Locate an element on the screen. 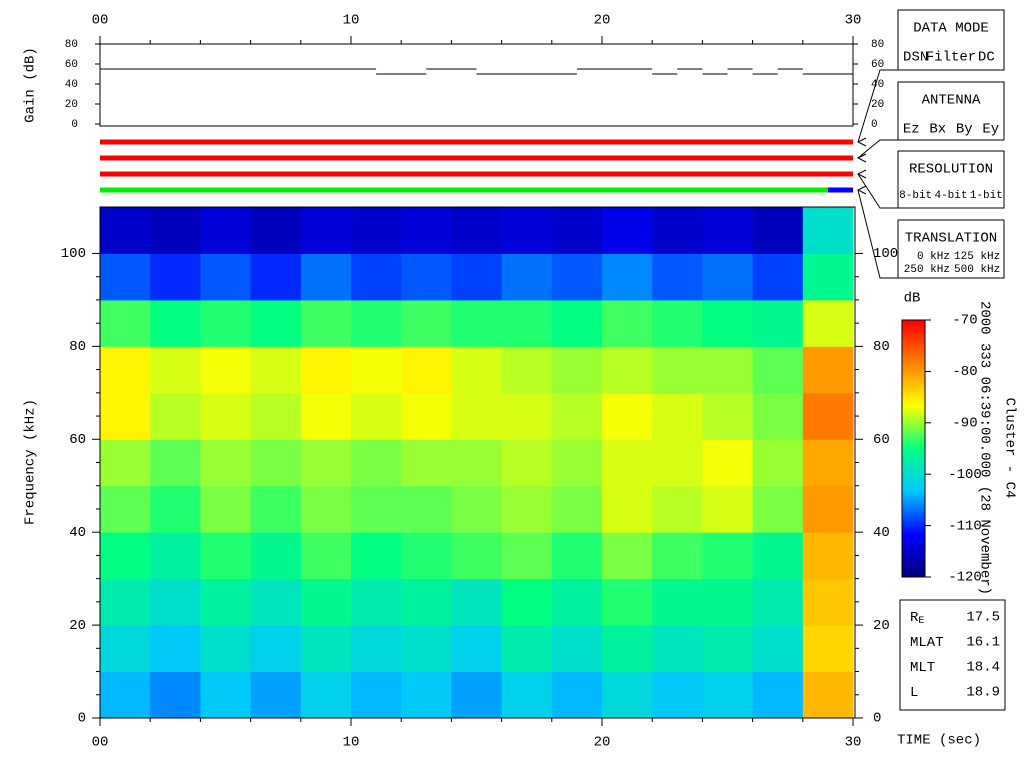 The height and width of the screenshot is (768, 1024). y-tick-label: 100 is located at coordinates (73, 254).